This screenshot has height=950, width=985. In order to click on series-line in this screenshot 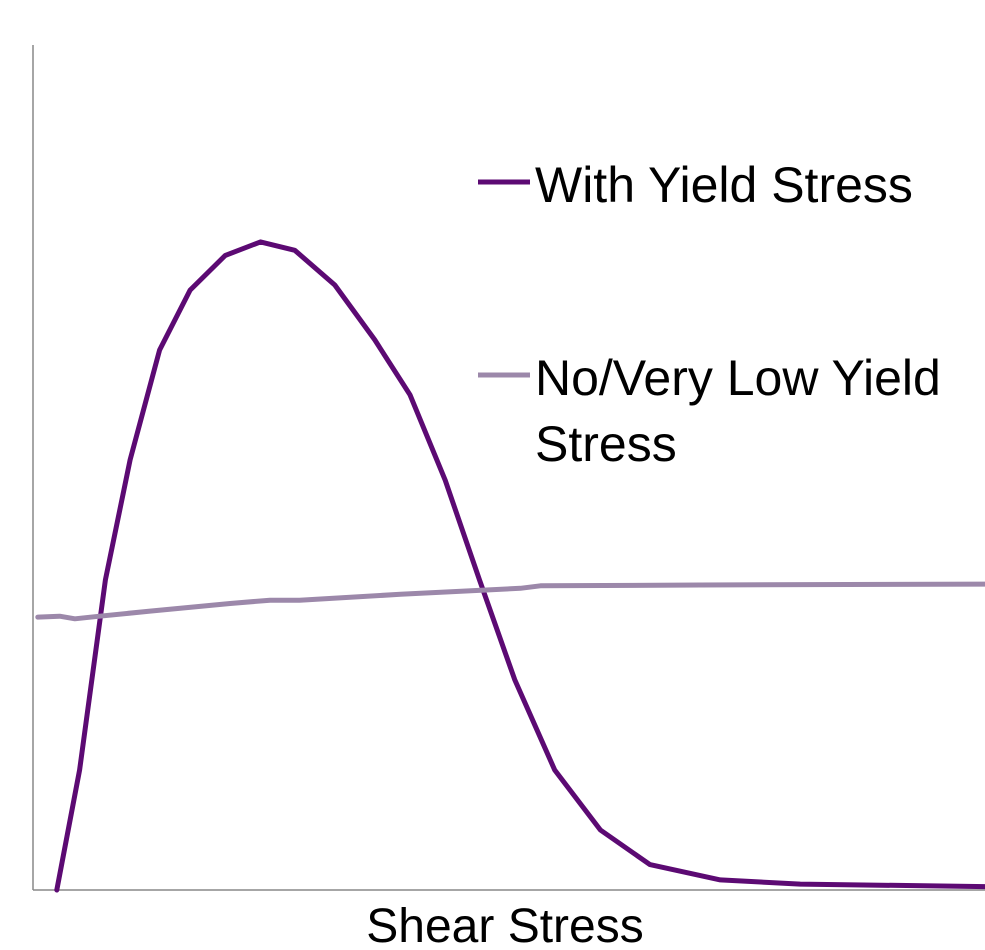, I will do `click(510, 601)`.